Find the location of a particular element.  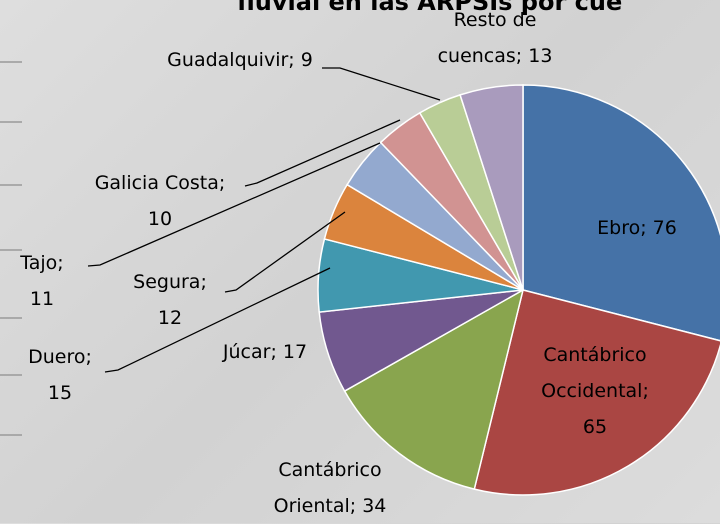

data-label: Segura; 12 is located at coordinates (170, 300).